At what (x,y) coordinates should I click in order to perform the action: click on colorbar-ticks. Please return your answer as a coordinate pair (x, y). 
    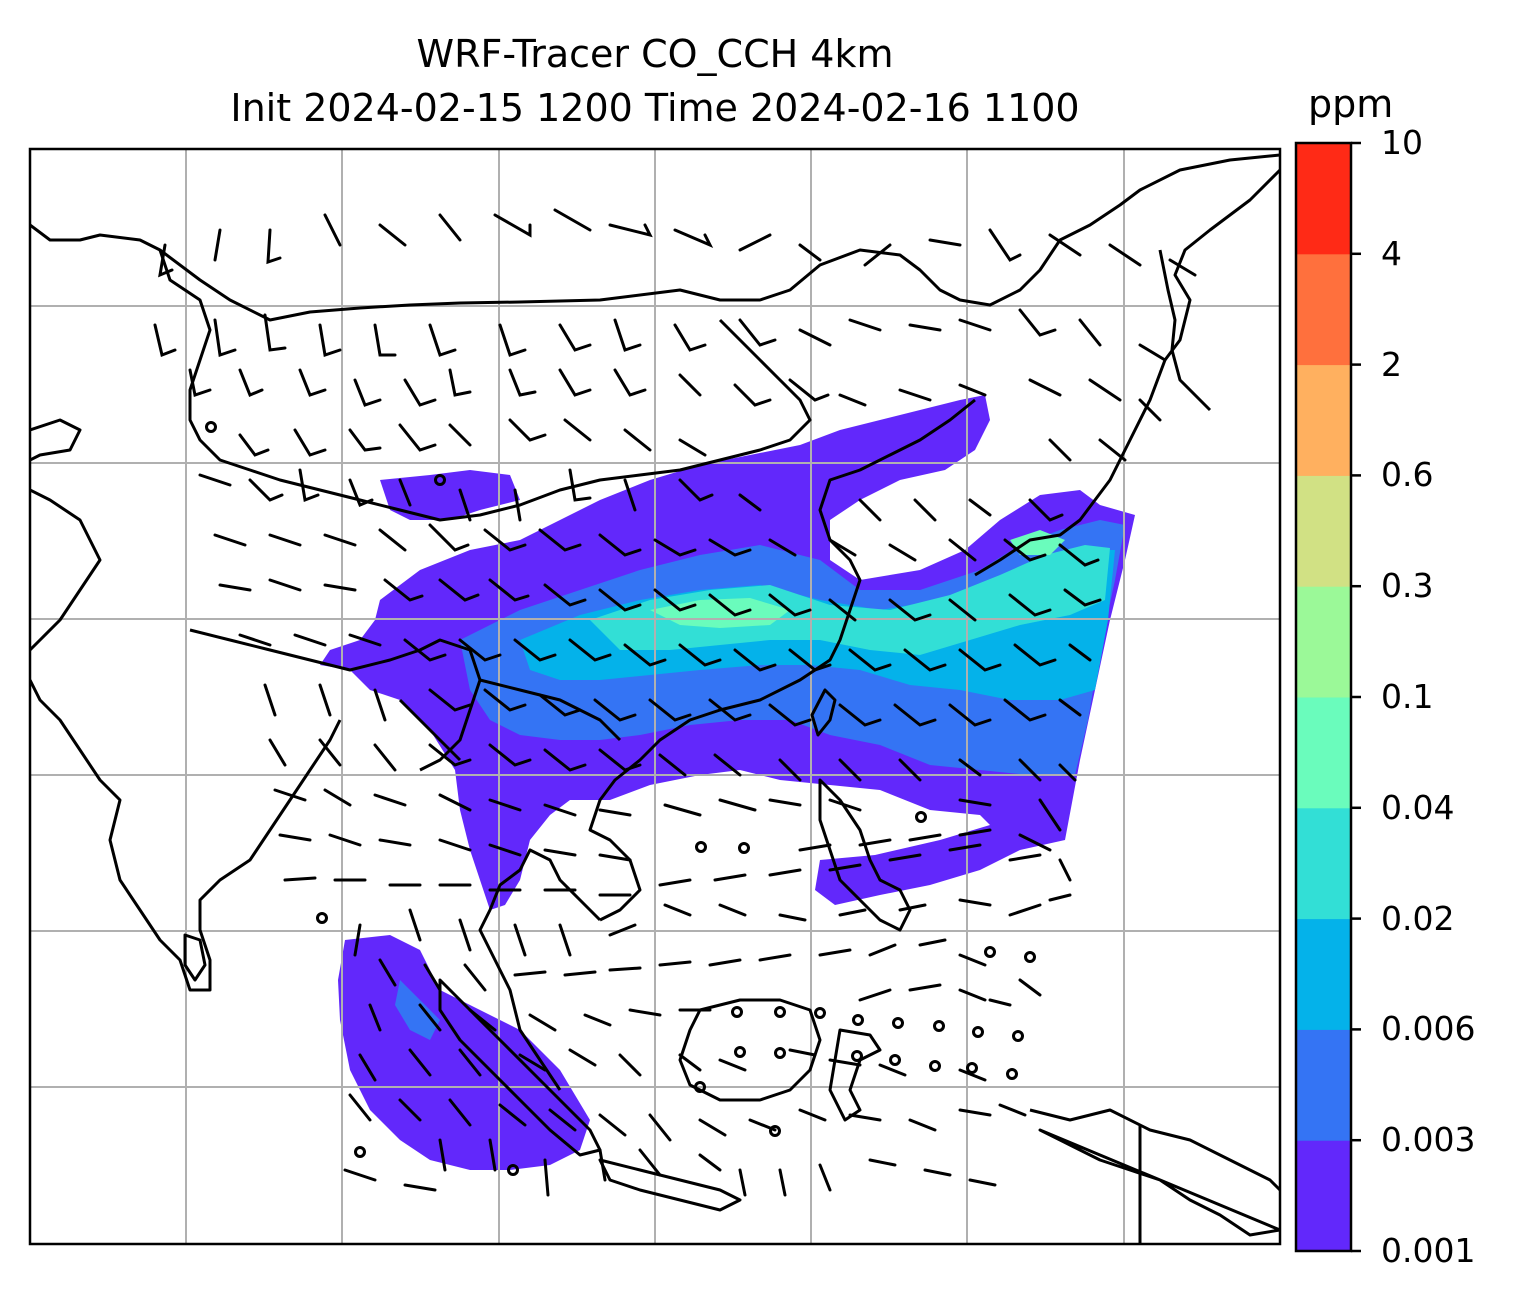
    Looking at the image, I should click on (1356, 697).